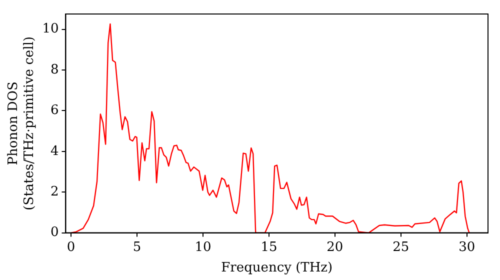  I want to click on y-tick-label: 4, so click(54, 151).